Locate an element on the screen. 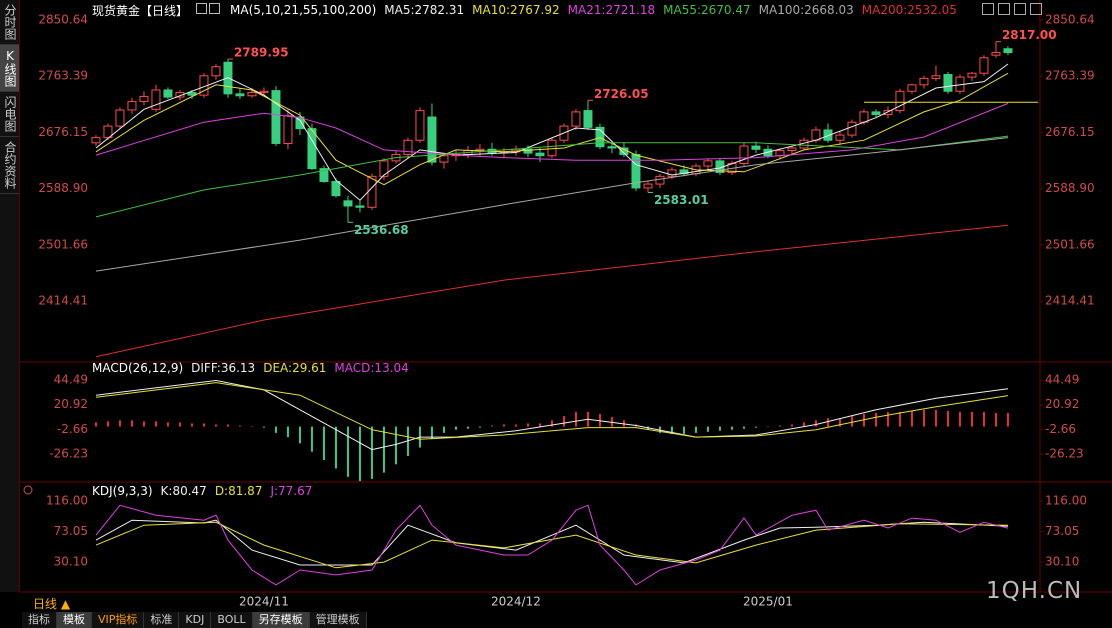  sidebar-tab: K线图 is located at coordinates (9, 68).